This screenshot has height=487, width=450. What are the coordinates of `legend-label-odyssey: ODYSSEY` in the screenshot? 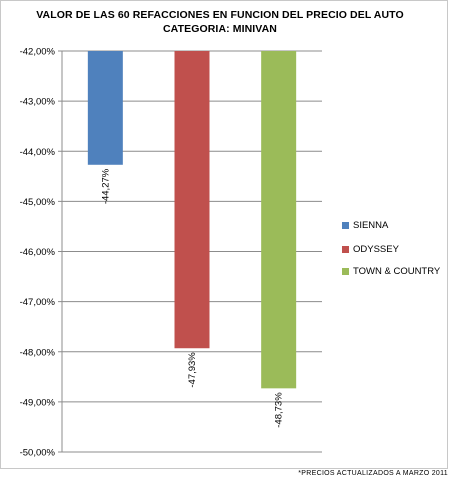 It's located at (376, 249).